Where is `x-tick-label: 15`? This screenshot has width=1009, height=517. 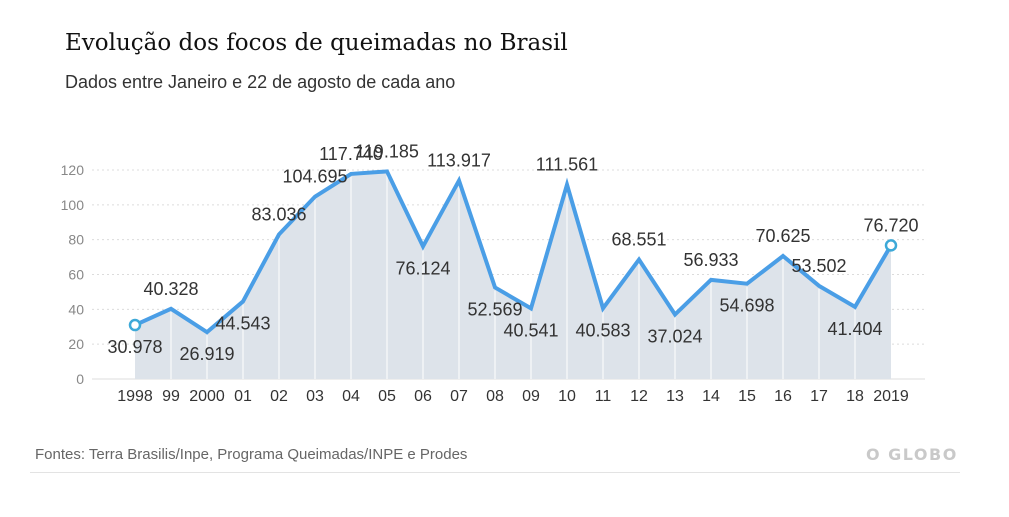
x-tick-label: 15 is located at coordinates (747, 396).